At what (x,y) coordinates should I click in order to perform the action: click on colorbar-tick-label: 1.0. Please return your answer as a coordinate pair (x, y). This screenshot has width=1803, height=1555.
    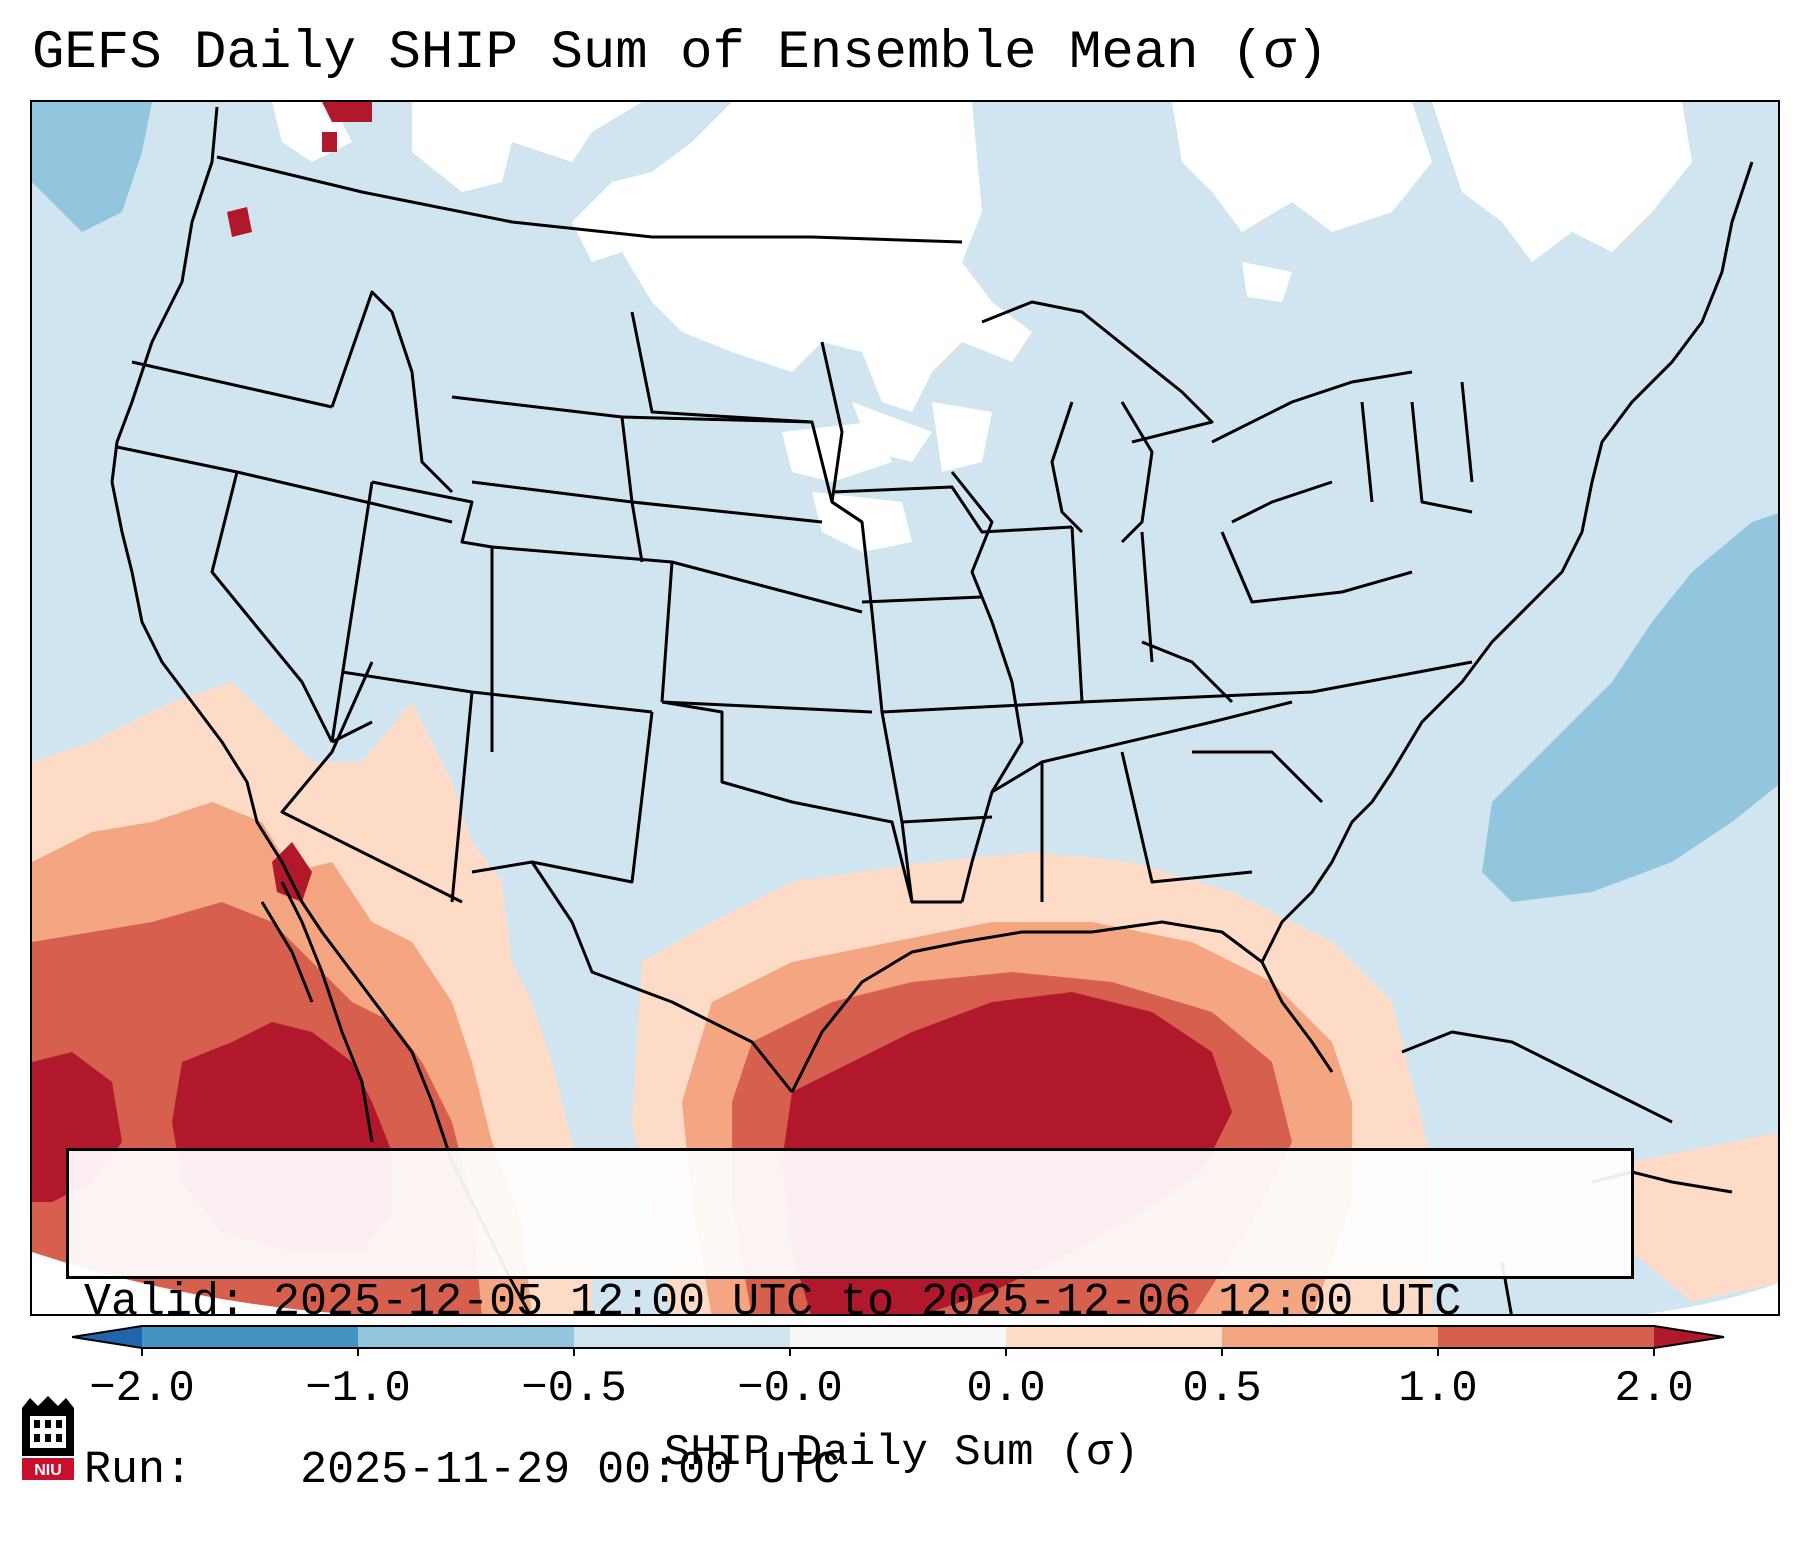
    Looking at the image, I should click on (1438, 1389).